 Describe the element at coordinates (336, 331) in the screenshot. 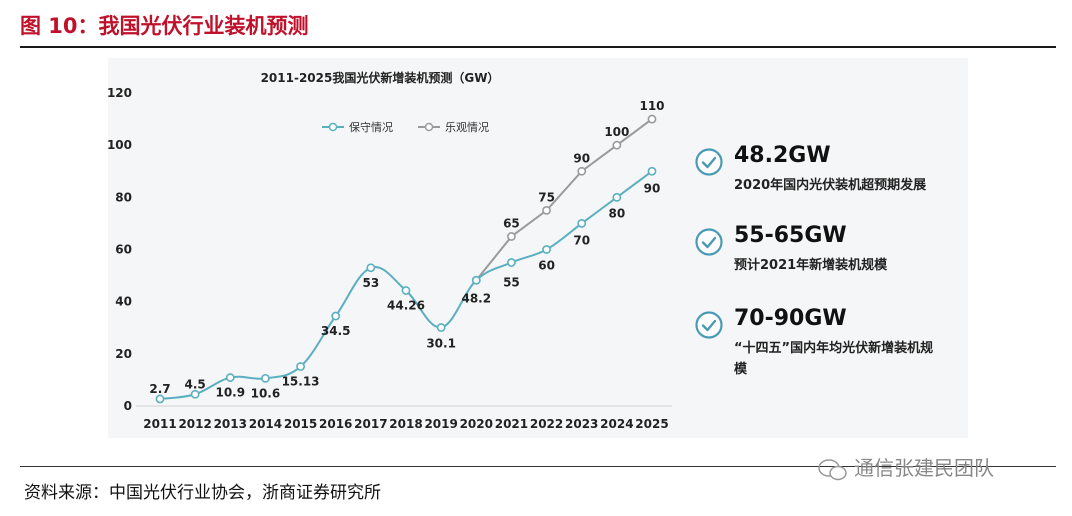

I see `data-label-conservative: 34.5` at that location.